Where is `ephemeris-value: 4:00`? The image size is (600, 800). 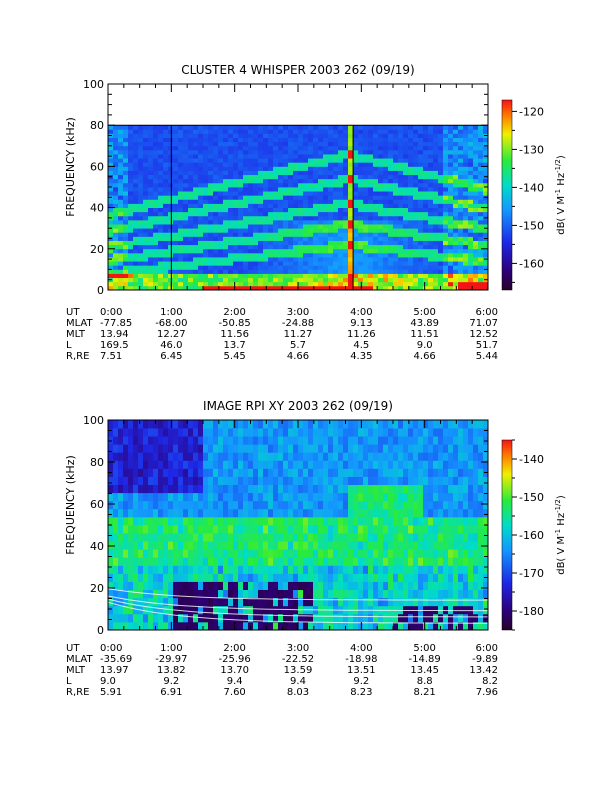
ephemeris-value: 4:00 is located at coordinates (361, 312).